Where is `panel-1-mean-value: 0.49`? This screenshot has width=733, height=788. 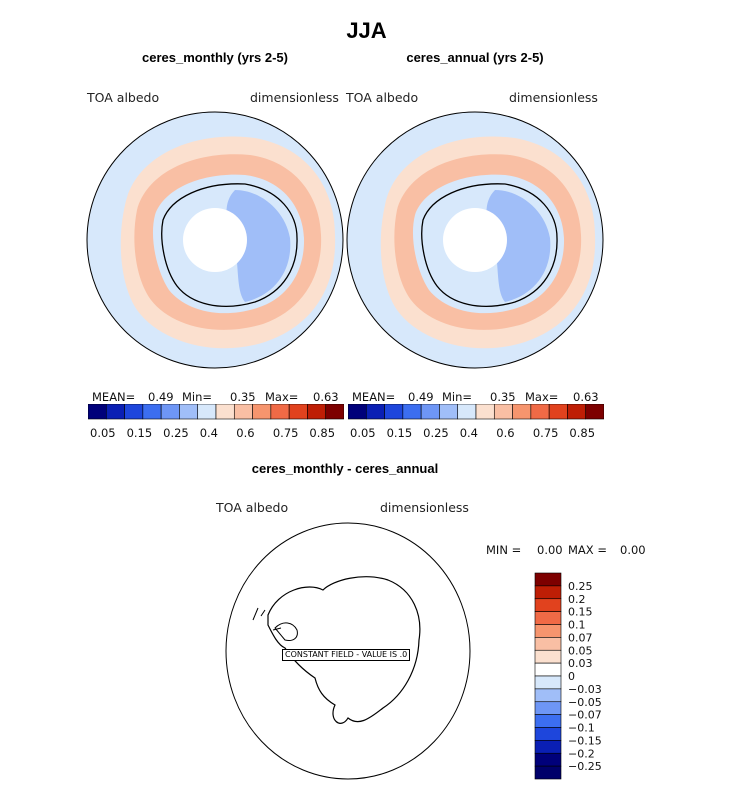
panel-1-mean-value: 0.49 is located at coordinates (161, 397).